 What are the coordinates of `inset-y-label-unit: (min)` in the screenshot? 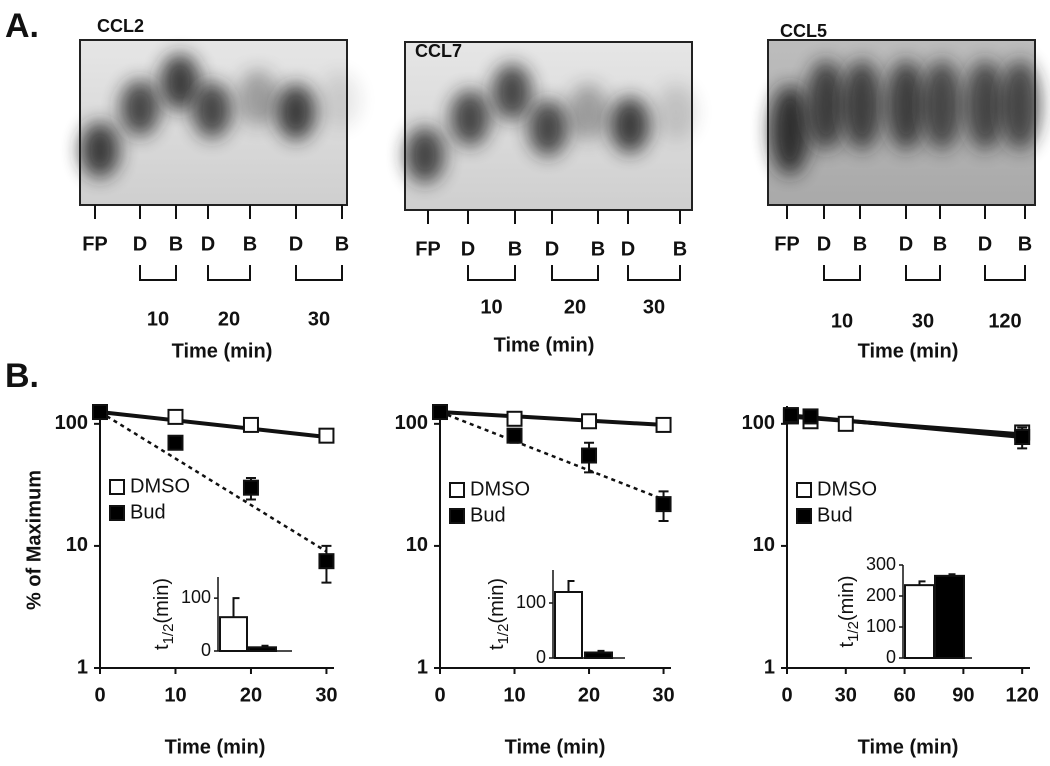 It's located at (162, 601).